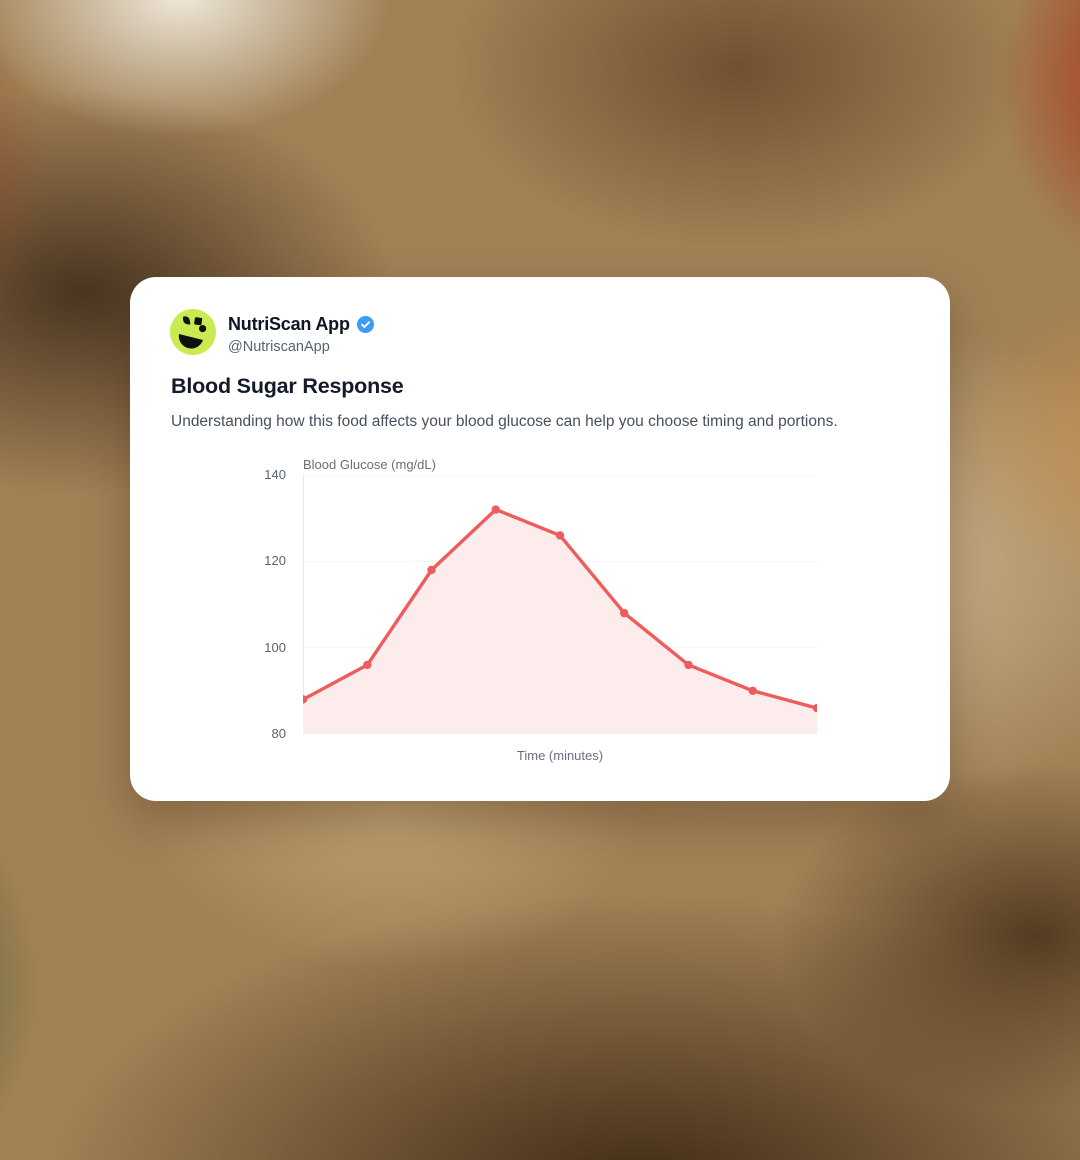  Describe the element at coordinates (560, 755) in the screenshot. I see `x-axis-label: Time (minutes)` at that location.